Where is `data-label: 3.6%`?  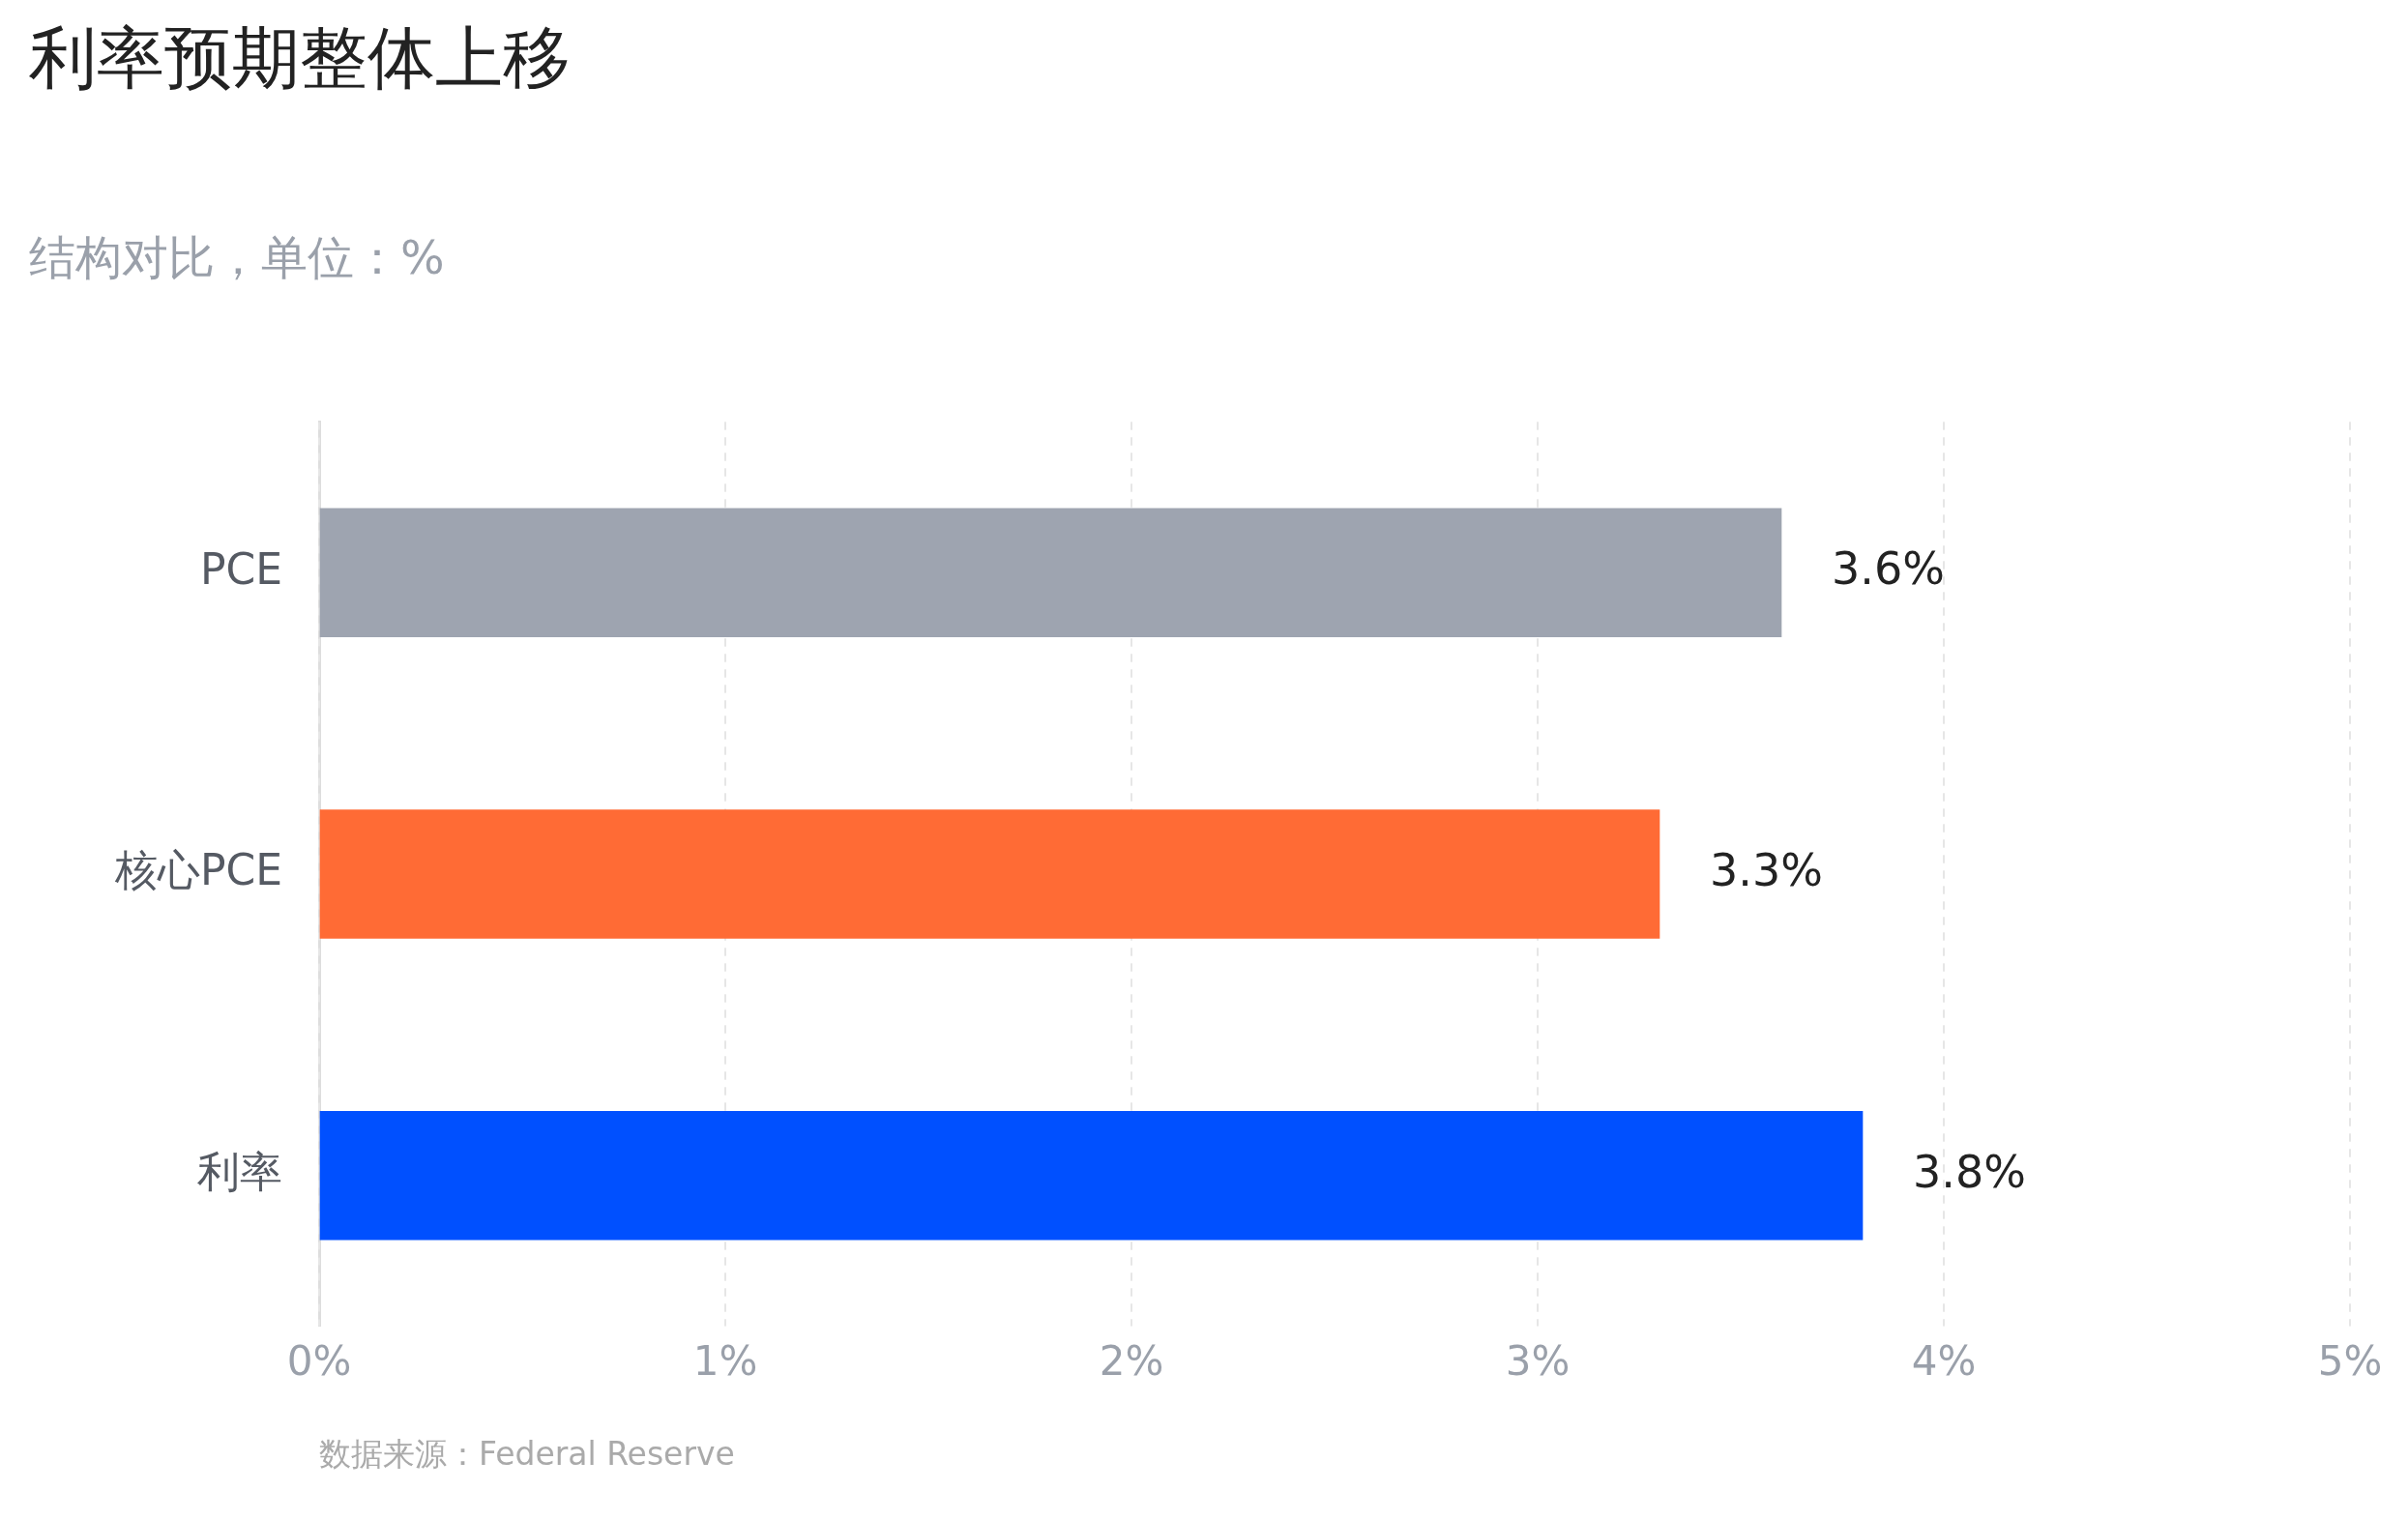
data-label: 3.6% is located at coordinates (1888, 569).